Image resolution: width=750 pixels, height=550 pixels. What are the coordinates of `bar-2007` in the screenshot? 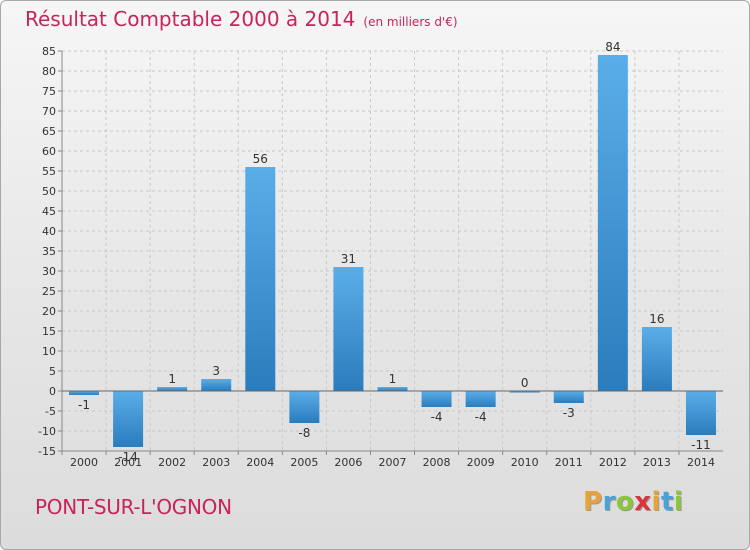 It's located at (392, 389).